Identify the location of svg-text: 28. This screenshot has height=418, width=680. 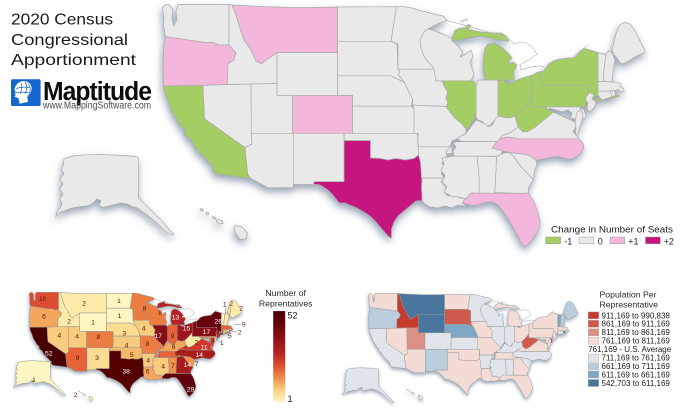
(191, 390).